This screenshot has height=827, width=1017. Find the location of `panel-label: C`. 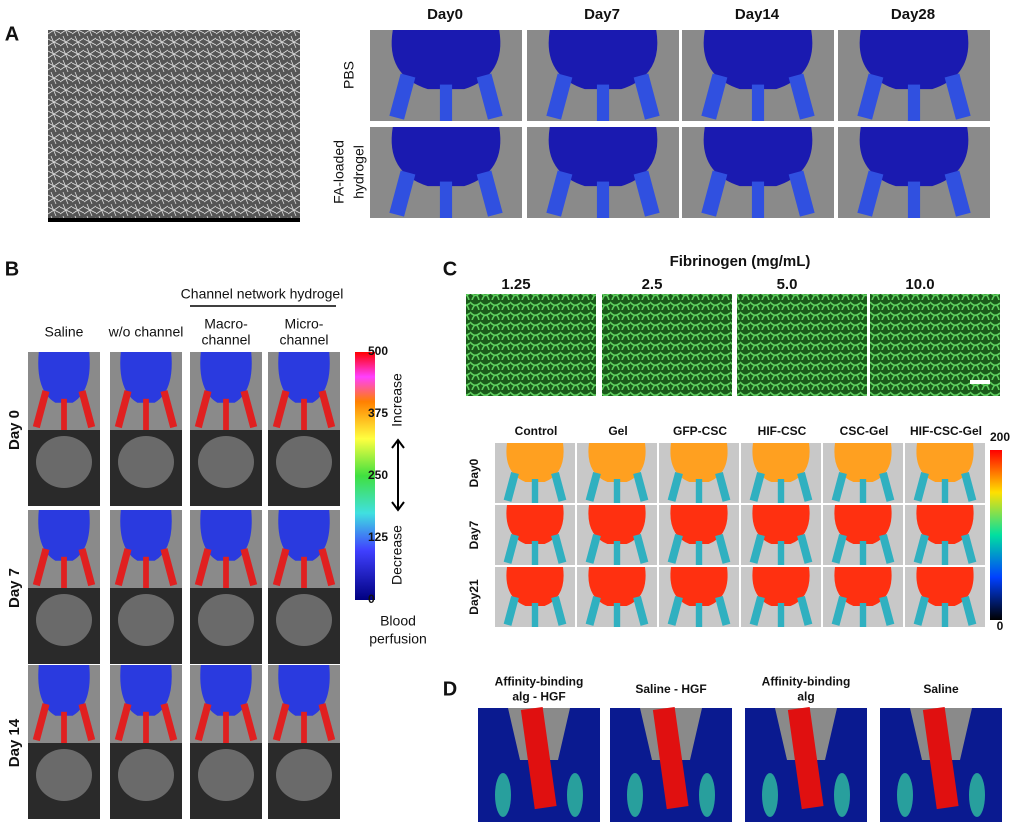

panel-label: C is located at coordinates (450, 269).